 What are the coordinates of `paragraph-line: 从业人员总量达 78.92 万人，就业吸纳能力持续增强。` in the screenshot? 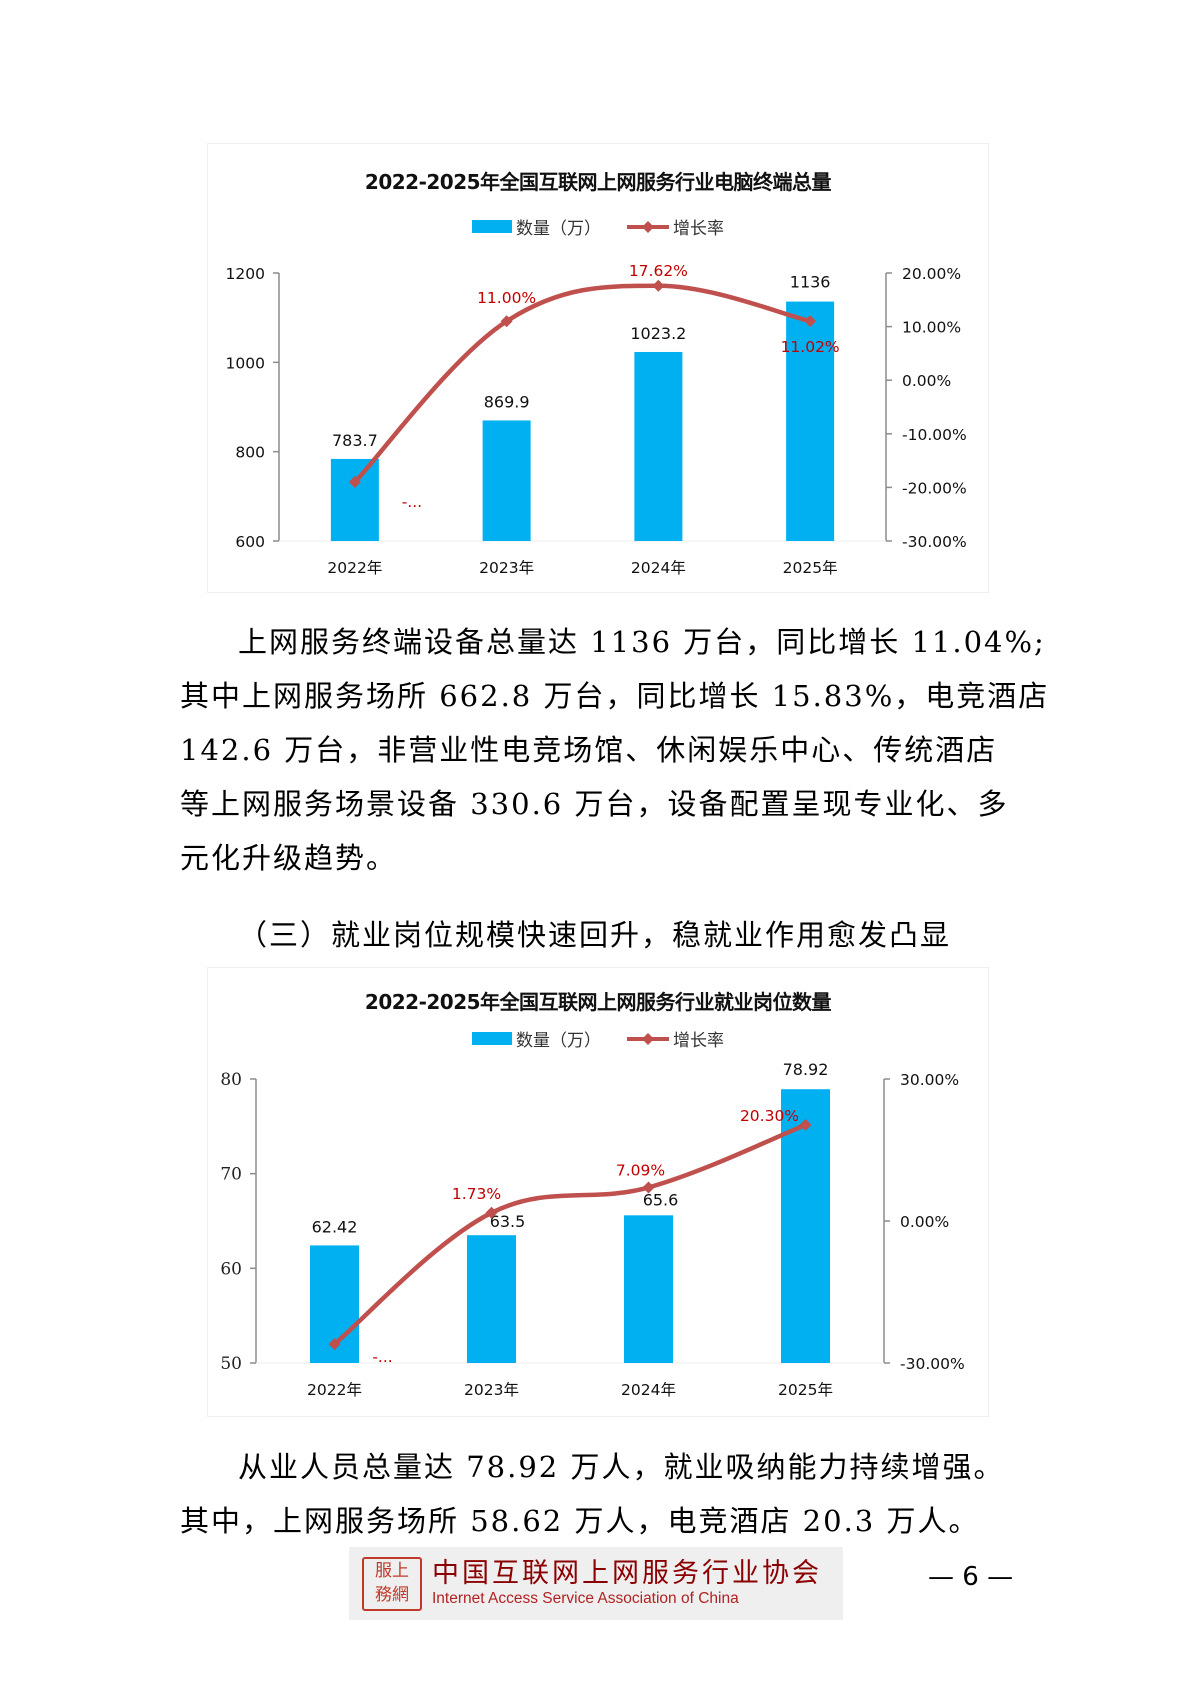 It's located at (621, 1467).